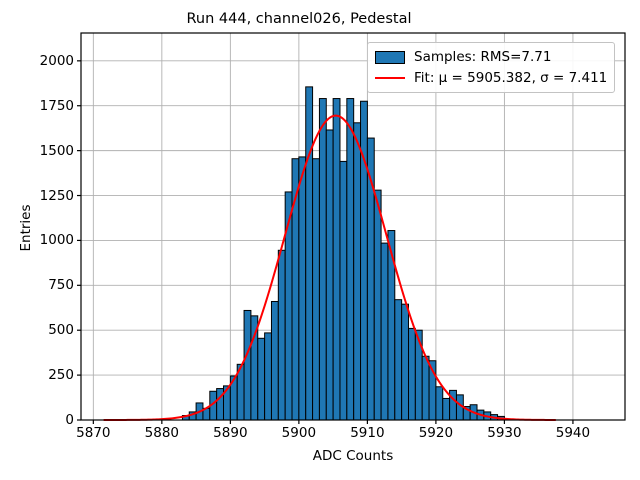  What do you see at coordinates (56, 240) in the screenshot?
I see `y-tick-label: 1000` at bounding box center [56, 240].